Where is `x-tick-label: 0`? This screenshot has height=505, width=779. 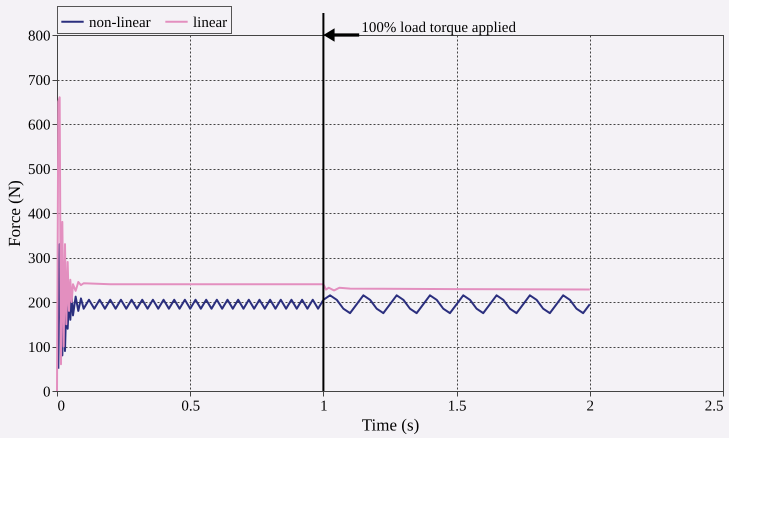 x-tick-label: 0 is located at coordinates (61, 406).